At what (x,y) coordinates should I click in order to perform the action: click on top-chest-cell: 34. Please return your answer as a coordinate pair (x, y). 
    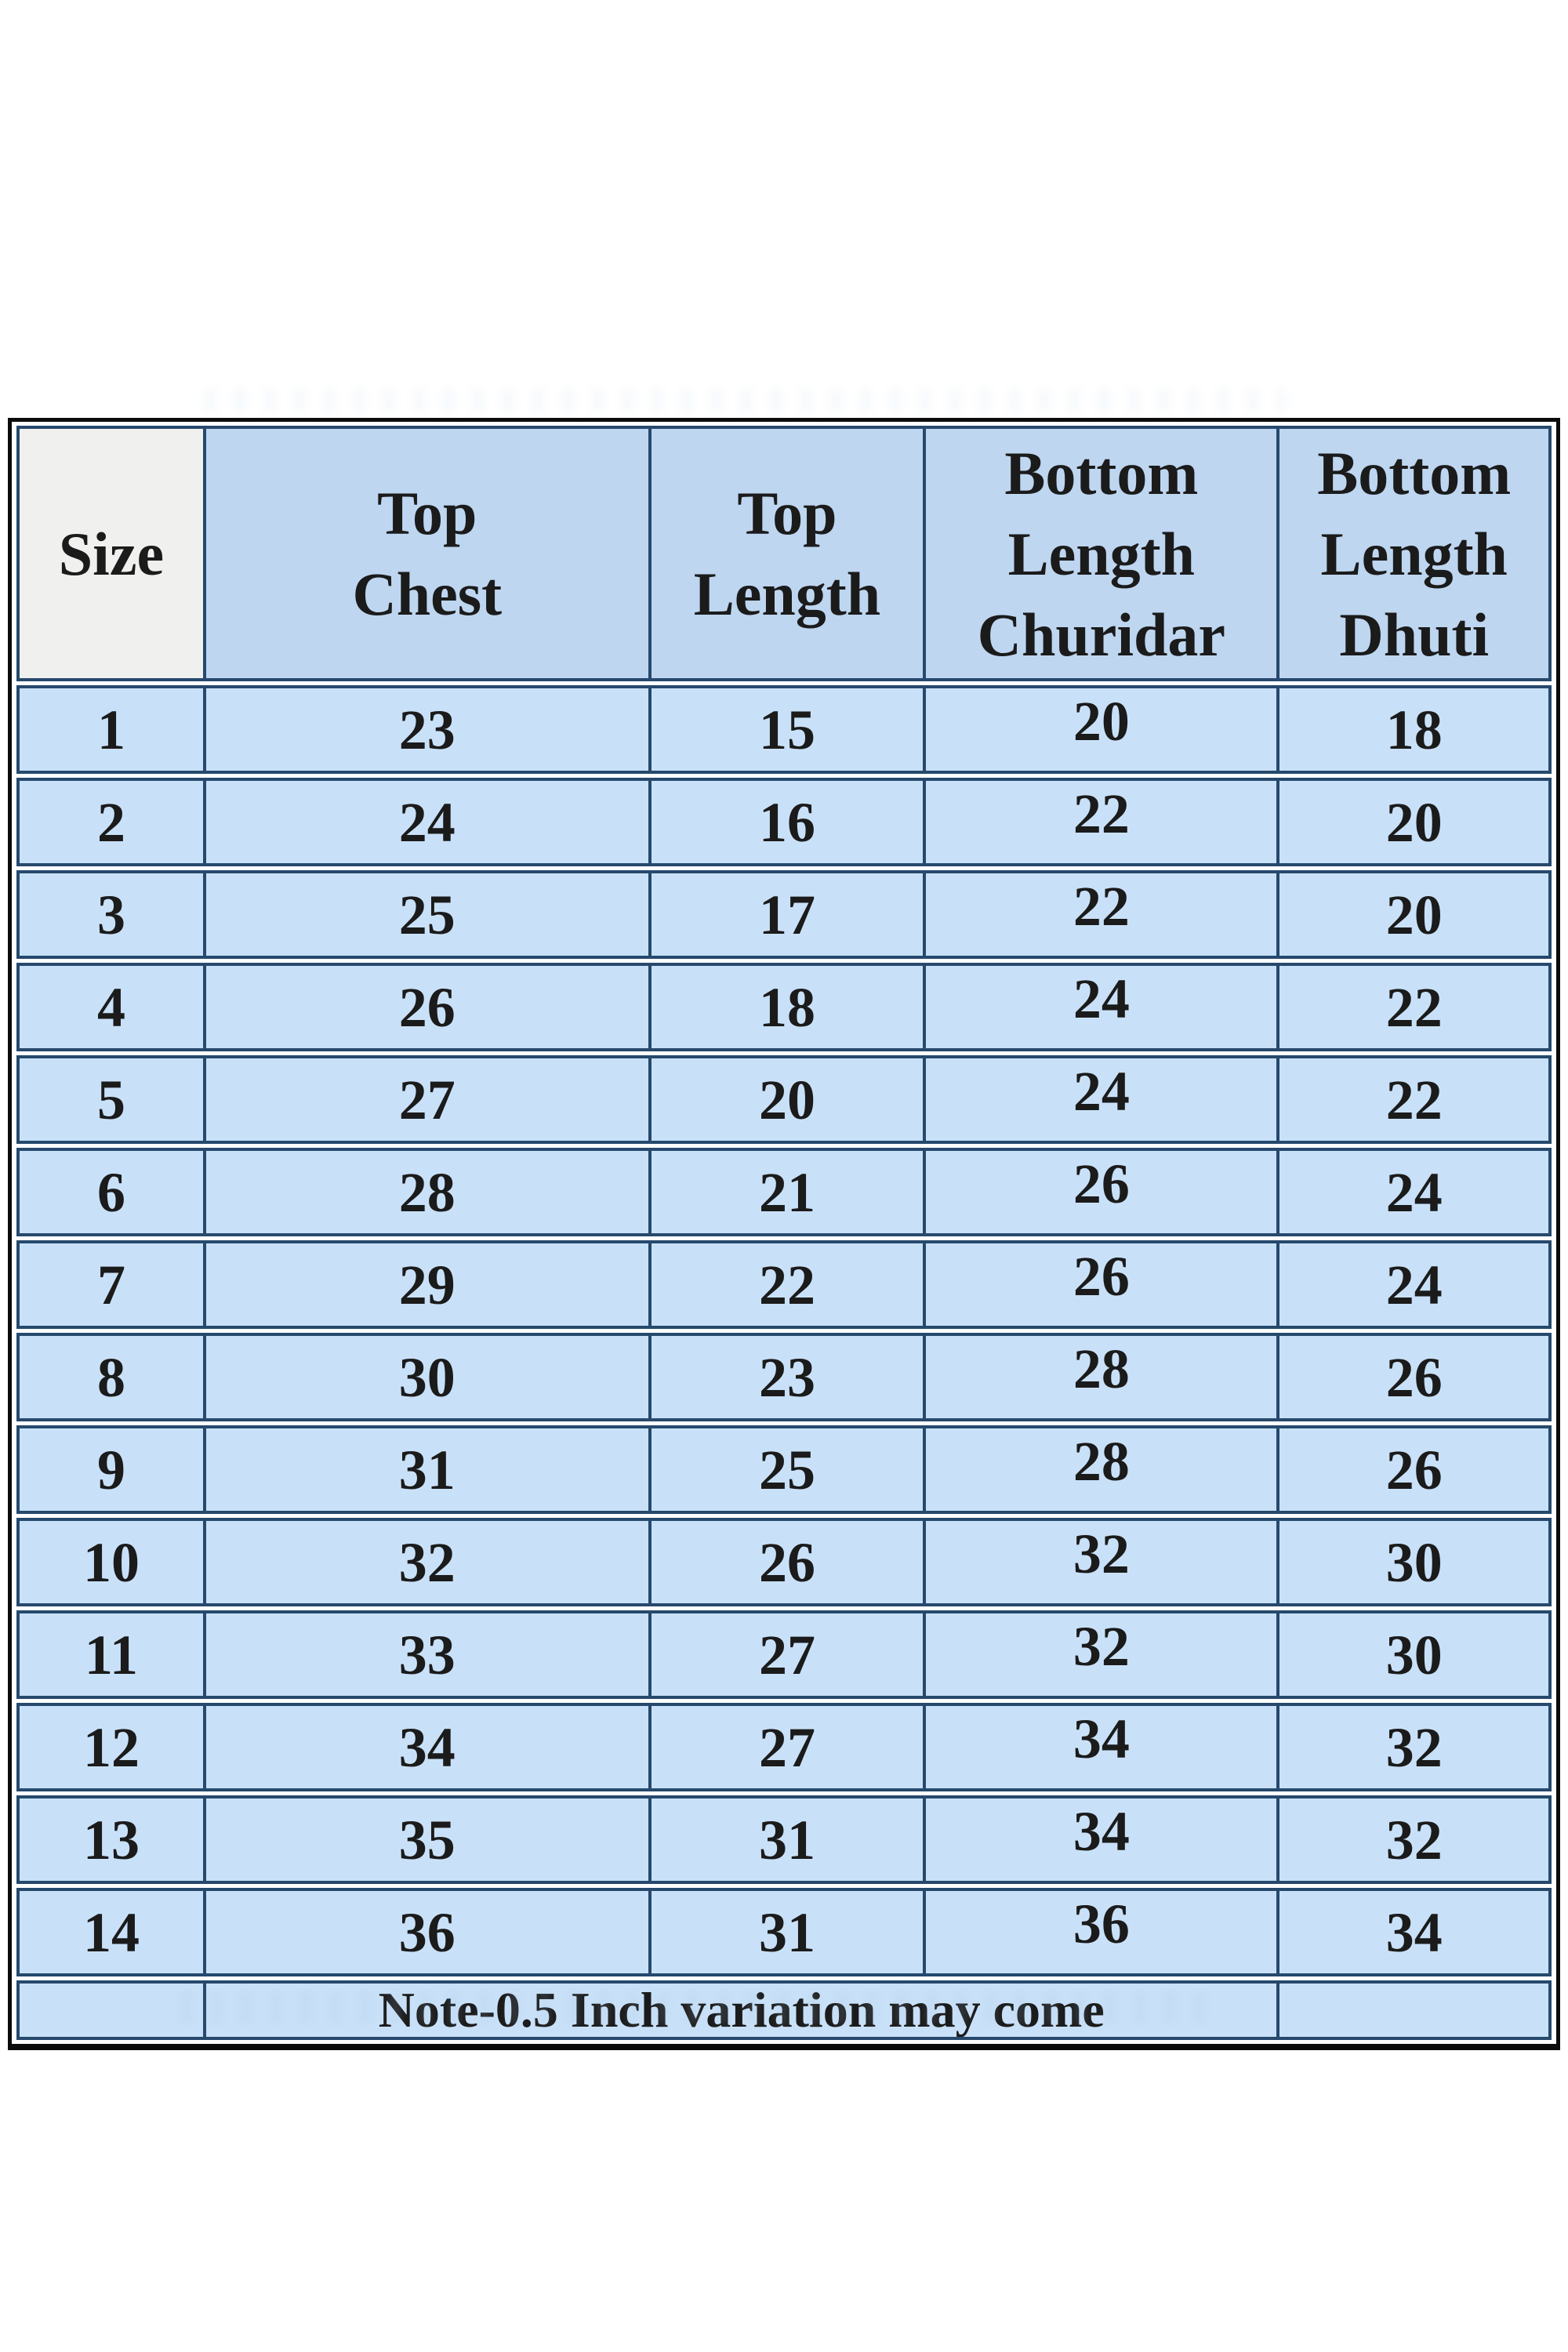
    Looking at the image, I should click on (425, 1747).